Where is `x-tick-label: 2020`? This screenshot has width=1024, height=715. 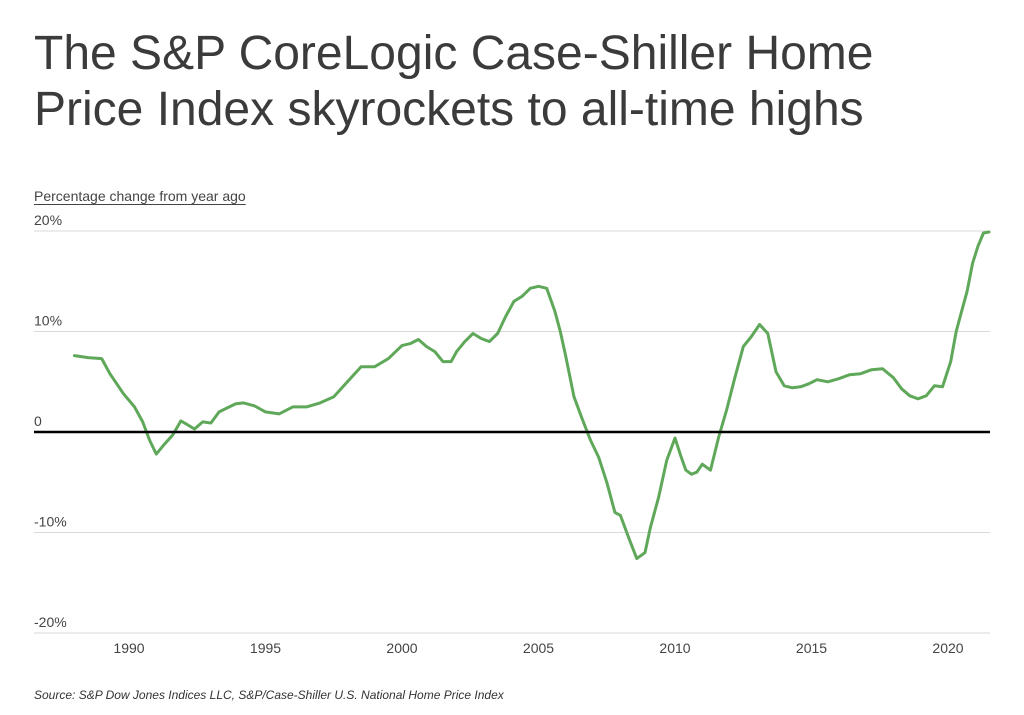 x-tick-label: 2020 is located at coordinates (947, 648).